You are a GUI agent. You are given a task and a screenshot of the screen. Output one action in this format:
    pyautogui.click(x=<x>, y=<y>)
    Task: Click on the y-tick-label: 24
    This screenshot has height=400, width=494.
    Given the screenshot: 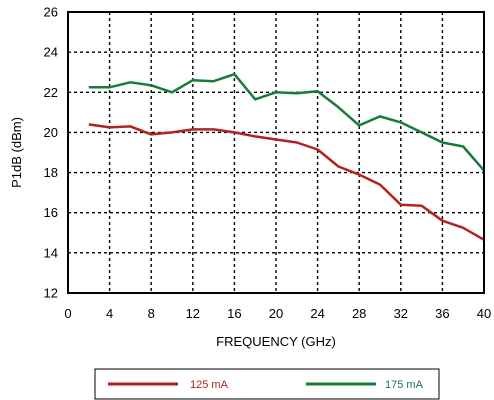 What is the action you would take?
    pyautogui.click(x=51, y=52)
    